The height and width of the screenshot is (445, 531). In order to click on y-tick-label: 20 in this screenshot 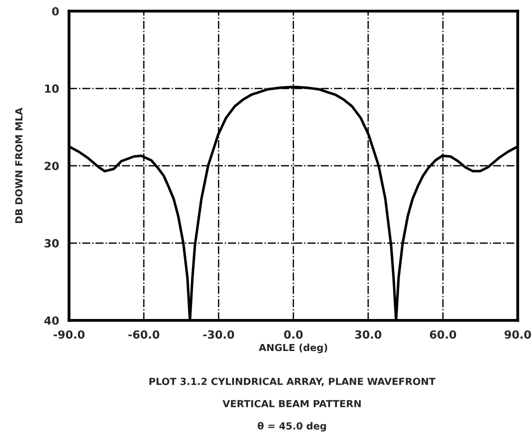, I will do `click(51, 166)`.